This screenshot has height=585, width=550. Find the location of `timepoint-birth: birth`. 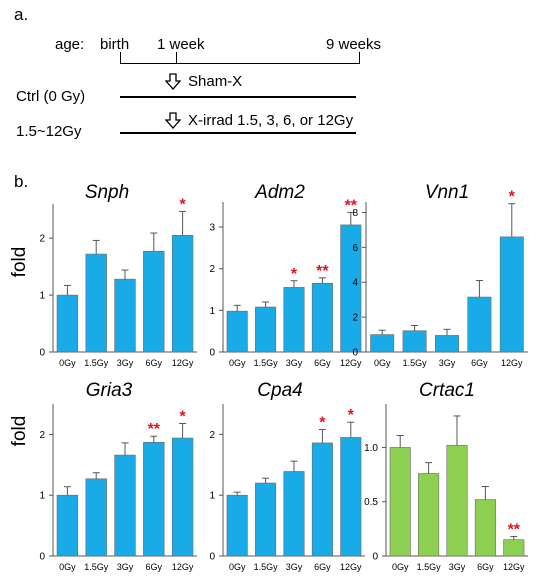

timepoint-birth: birth is located at coordinates (115, 44).